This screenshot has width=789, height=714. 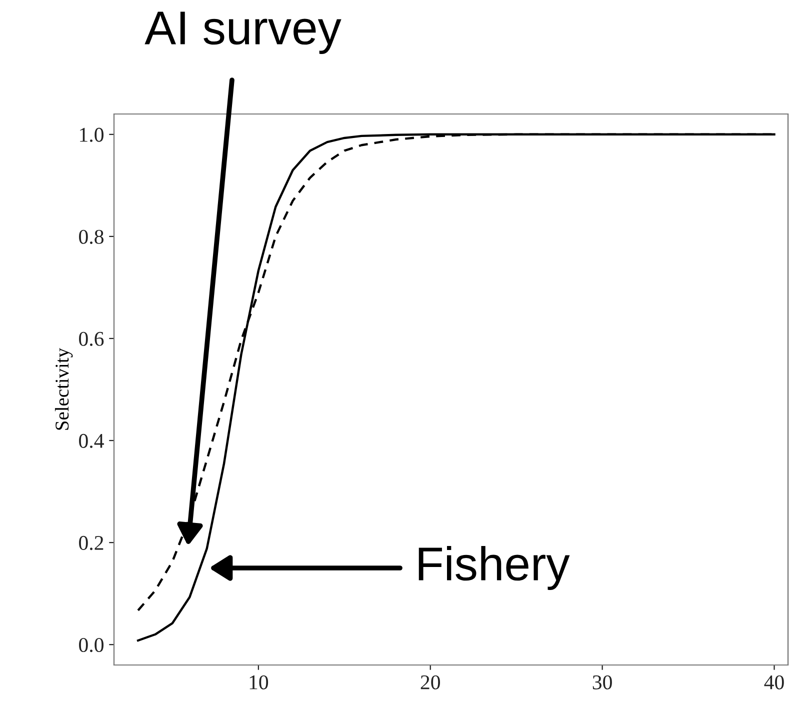 I want to click on y-tick-label: 0.2, so click(x=91, y=543).